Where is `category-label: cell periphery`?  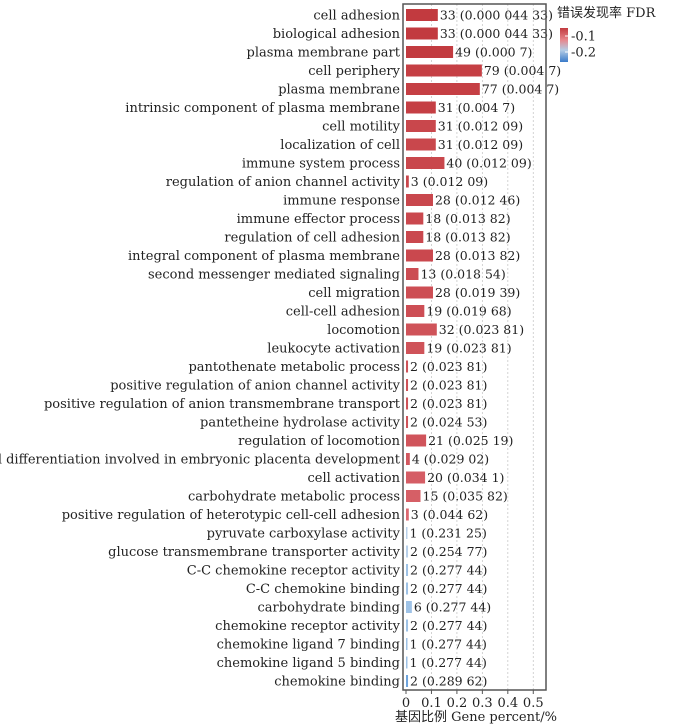
category-label: cell periphery is located at coordinates (354, 71).